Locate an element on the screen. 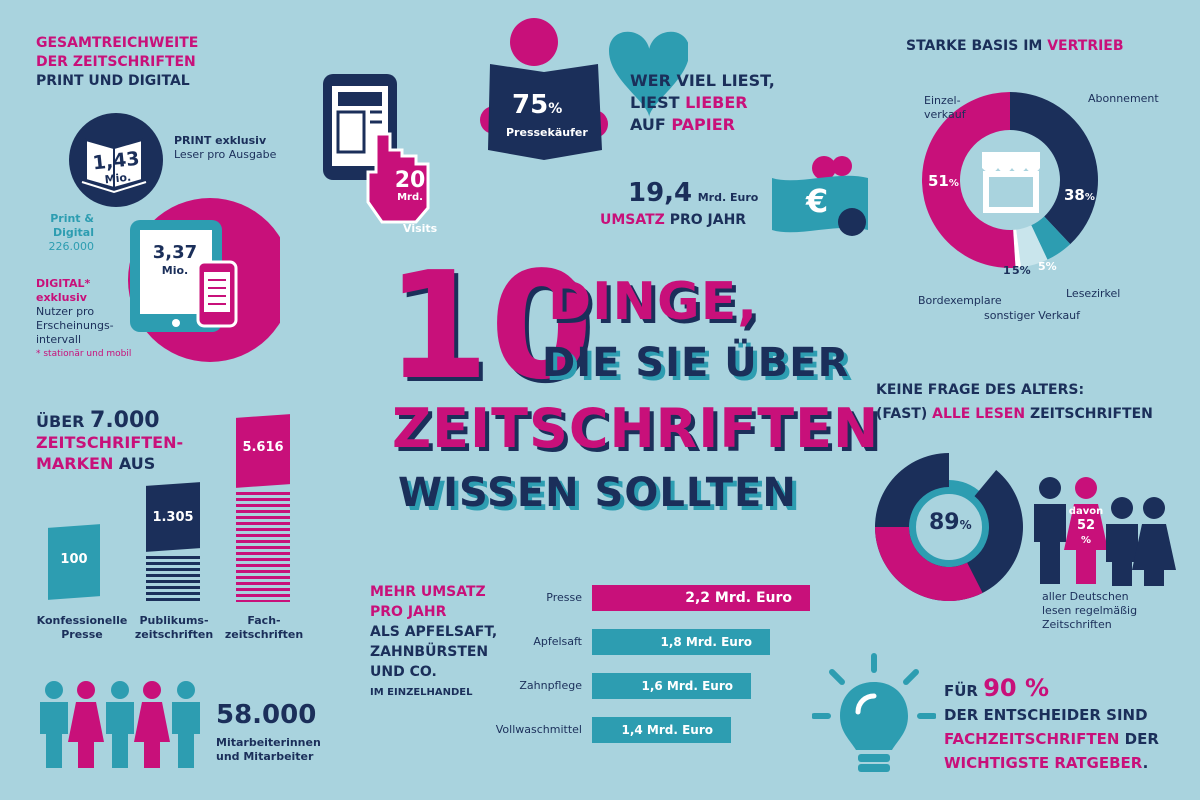 The width and height of the screenshot is (1200, 800). euro-icon: € is located at coordinates (817, 201).